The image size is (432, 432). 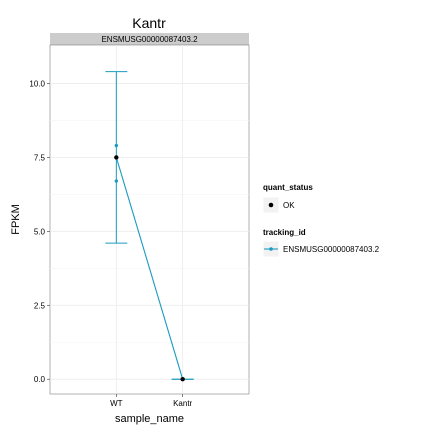 What do you see at coordinates (271, 249) in the screenshot?
I see `legend-series-point` at bounding box center [271, 249].